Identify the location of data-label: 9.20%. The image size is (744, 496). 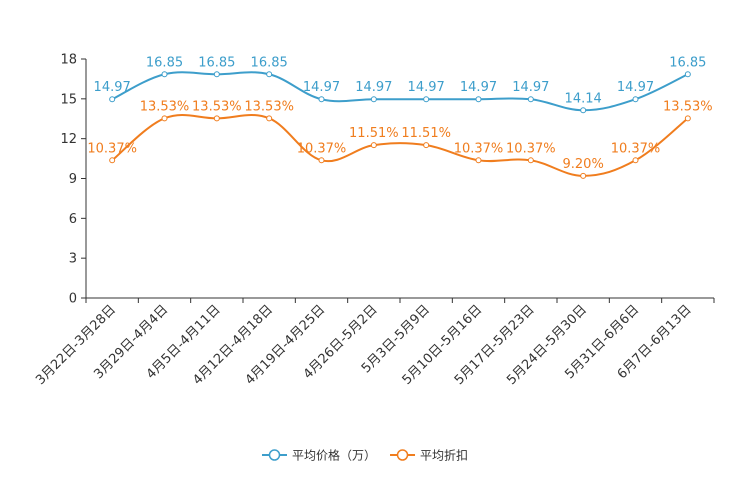
(583, 164).